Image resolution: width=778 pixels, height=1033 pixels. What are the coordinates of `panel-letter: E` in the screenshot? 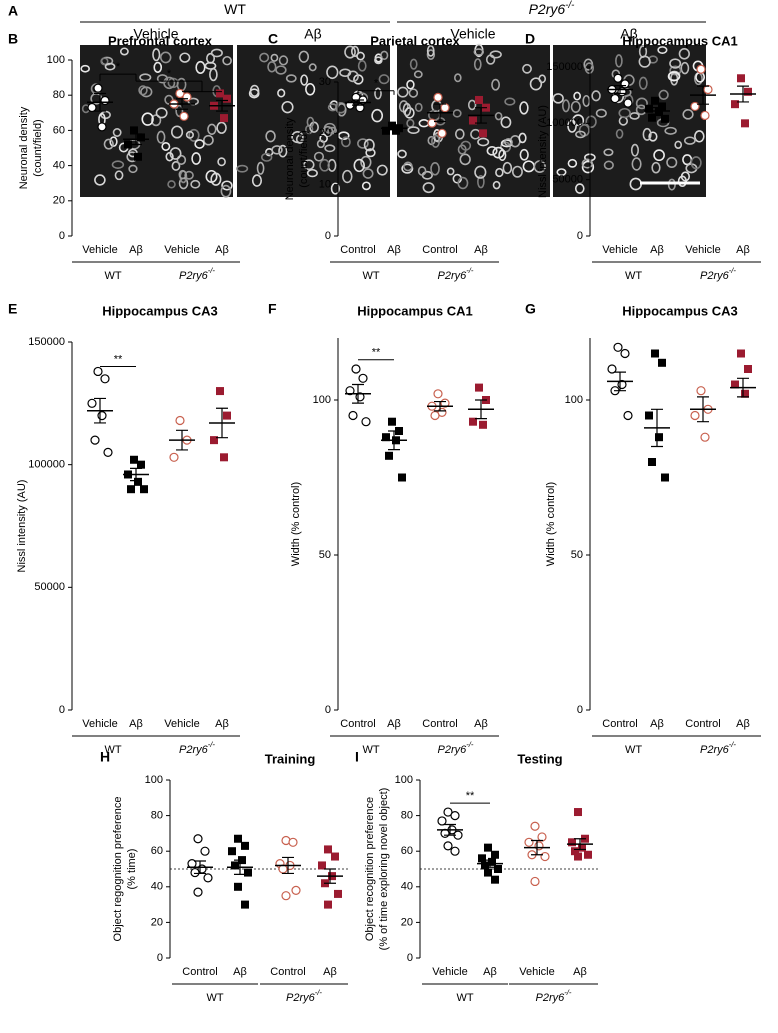 It's located at (12, 309).